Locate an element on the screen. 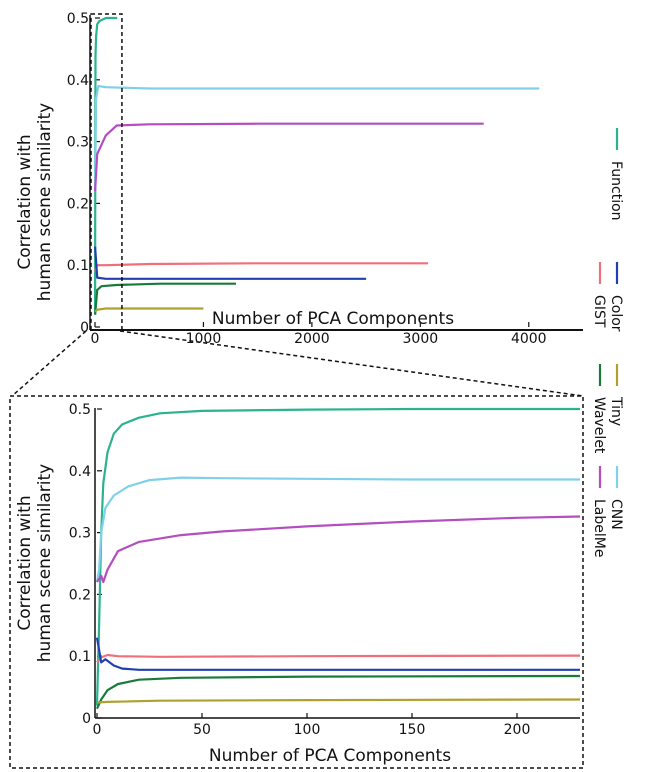 The width and height of the screenshot is (652, 772). bottom-y-tick-label: 0.2 is located at coordinates (80, 595).